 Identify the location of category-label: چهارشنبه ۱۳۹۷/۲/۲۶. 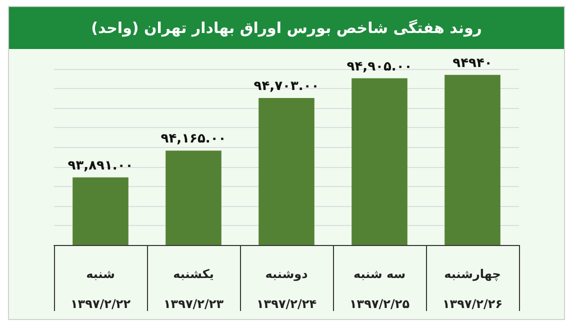
(472, 289).